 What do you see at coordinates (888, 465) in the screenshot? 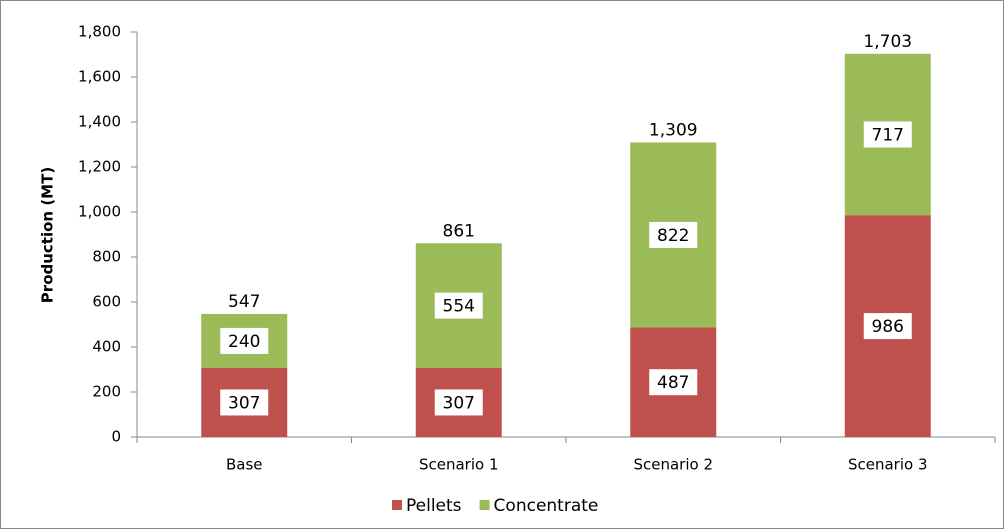
I see `x-tick-label: Scenario 3` at bounding box center [888, 465].